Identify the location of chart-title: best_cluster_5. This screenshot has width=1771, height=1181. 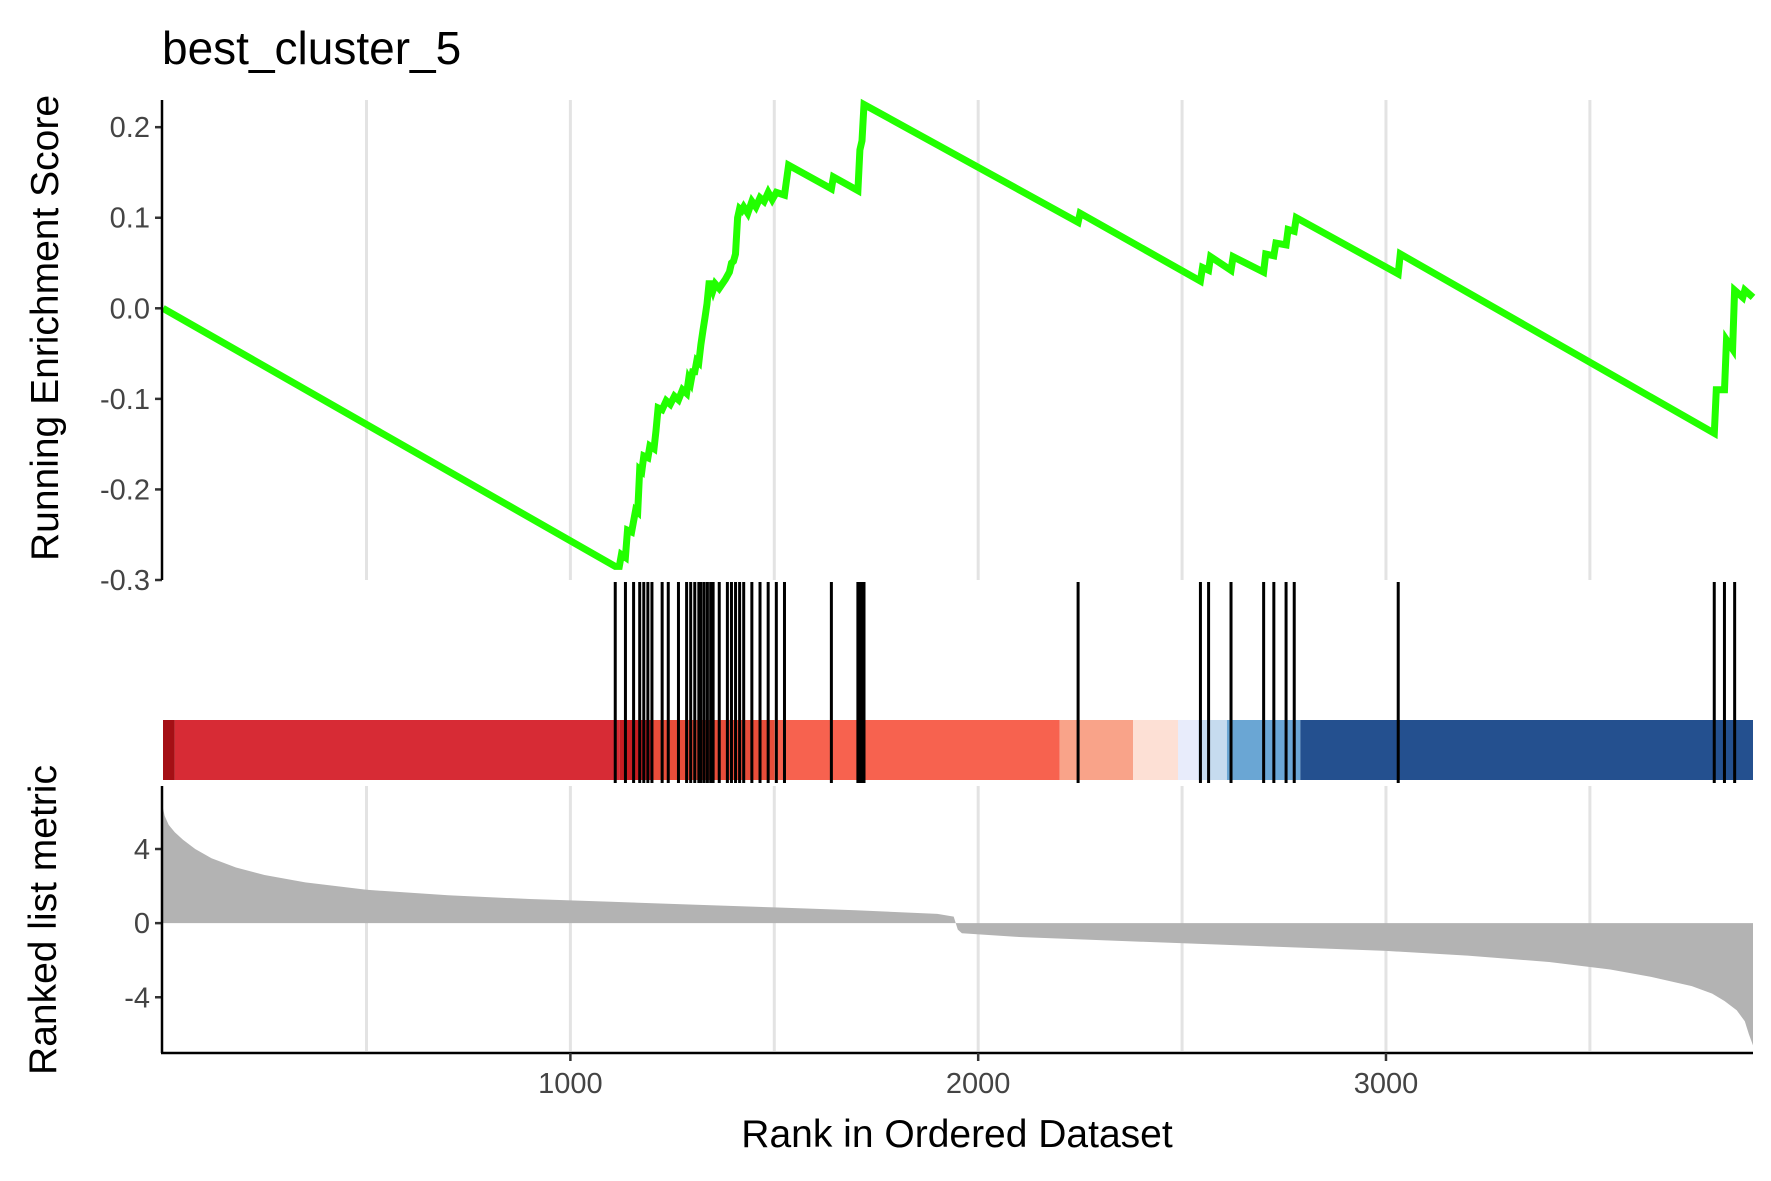
(311, 48).